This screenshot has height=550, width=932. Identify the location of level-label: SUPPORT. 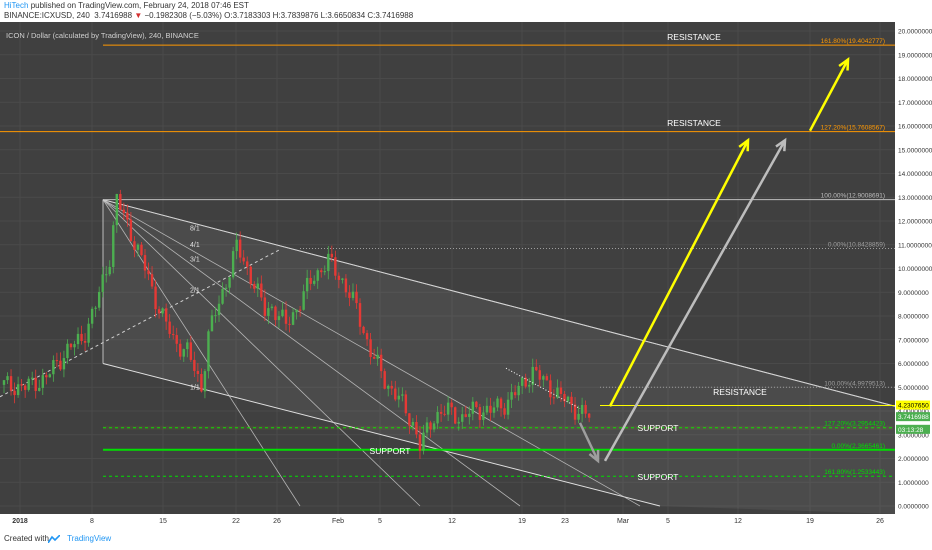
(390, 451).